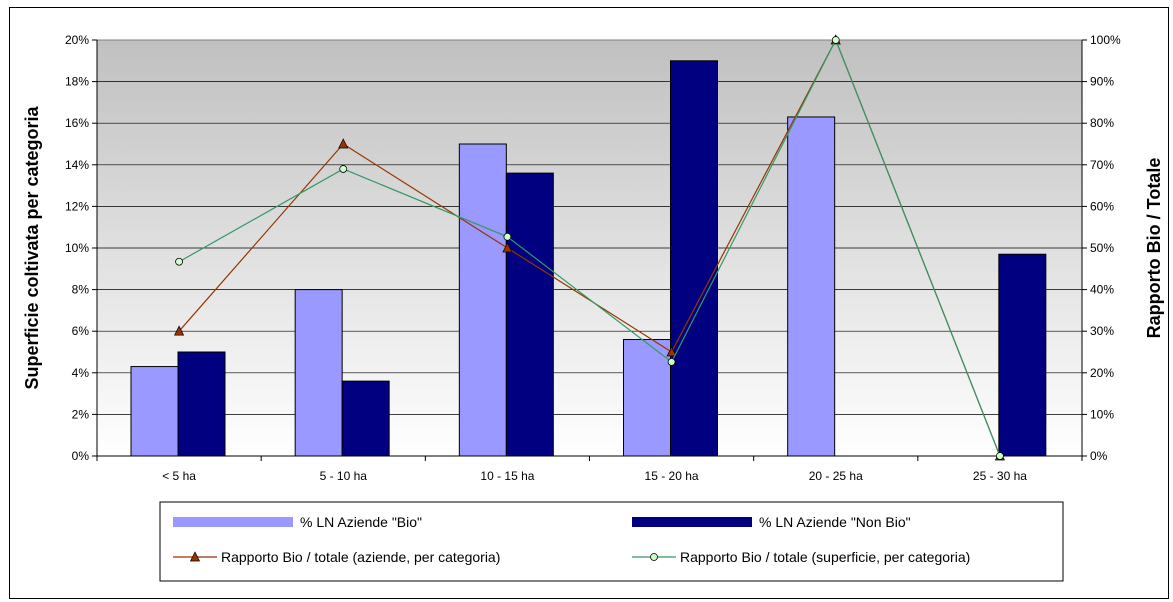 This screenshot has height=602, width=1173. Describe the element at coordinates (81, 331) in the screenshot. I see `y-tick-label: 6%` at that location.